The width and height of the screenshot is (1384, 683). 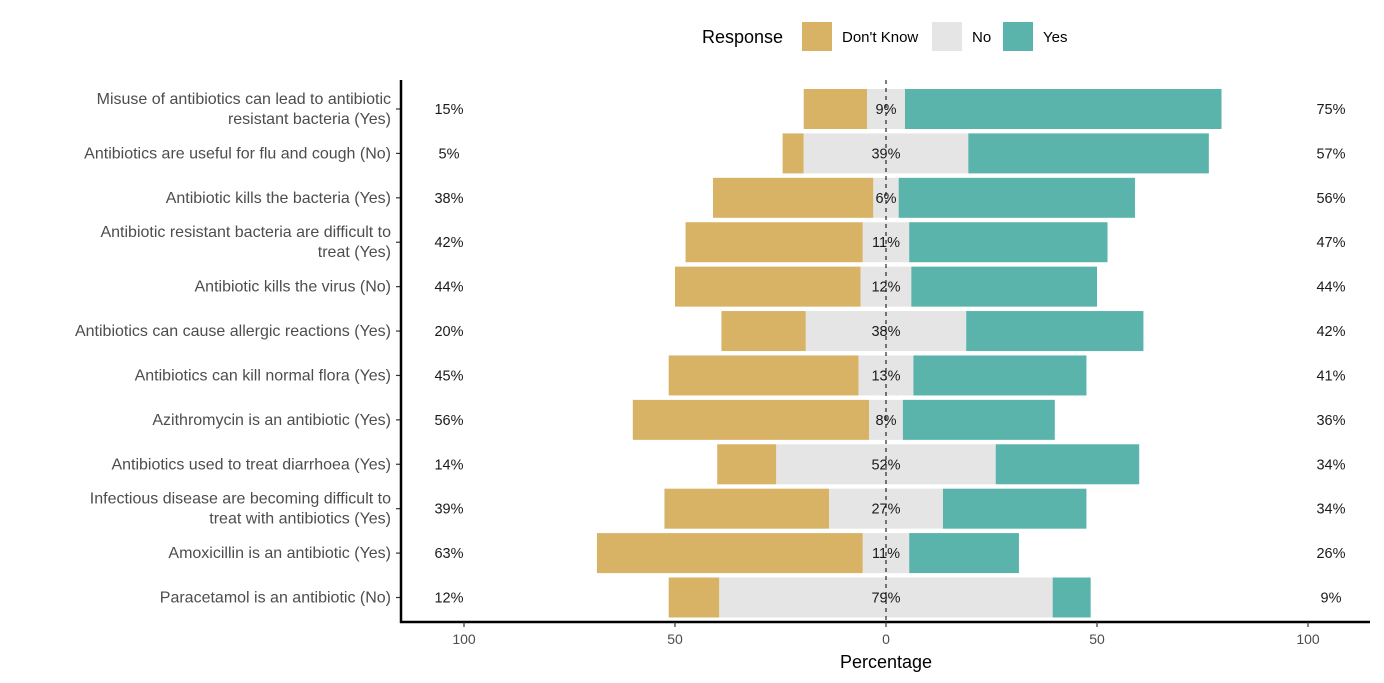 I want to click on category-label-3: Antibiotic kills the bacteria (Yes), so click(x=278, y=198).